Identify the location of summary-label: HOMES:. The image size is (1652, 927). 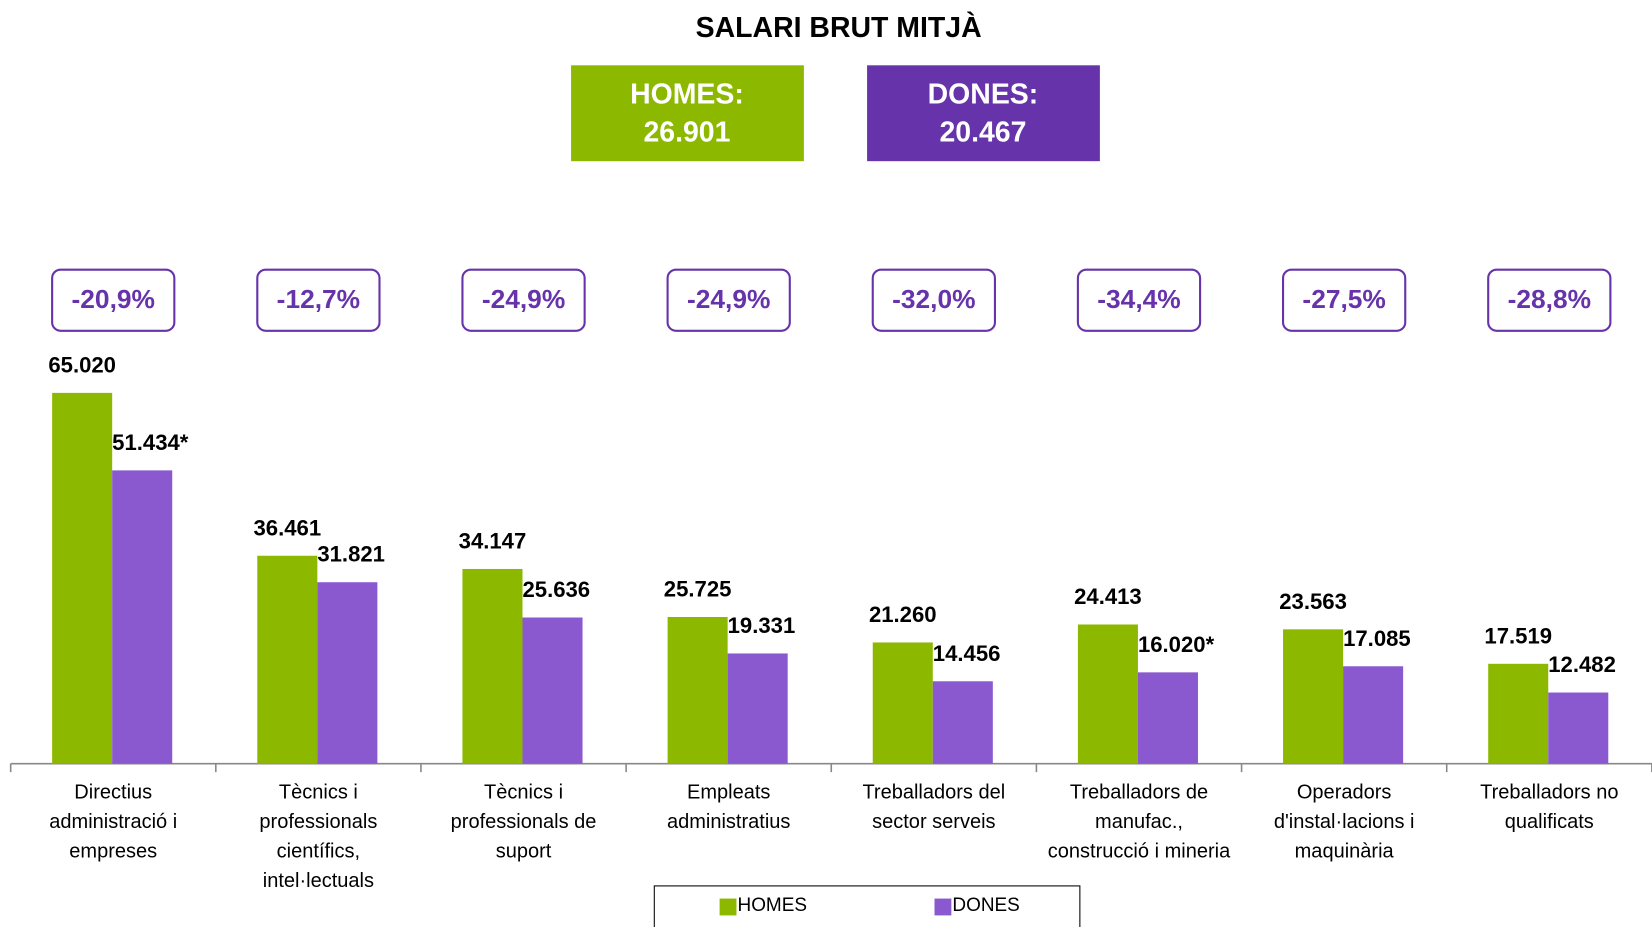
(687, 94).